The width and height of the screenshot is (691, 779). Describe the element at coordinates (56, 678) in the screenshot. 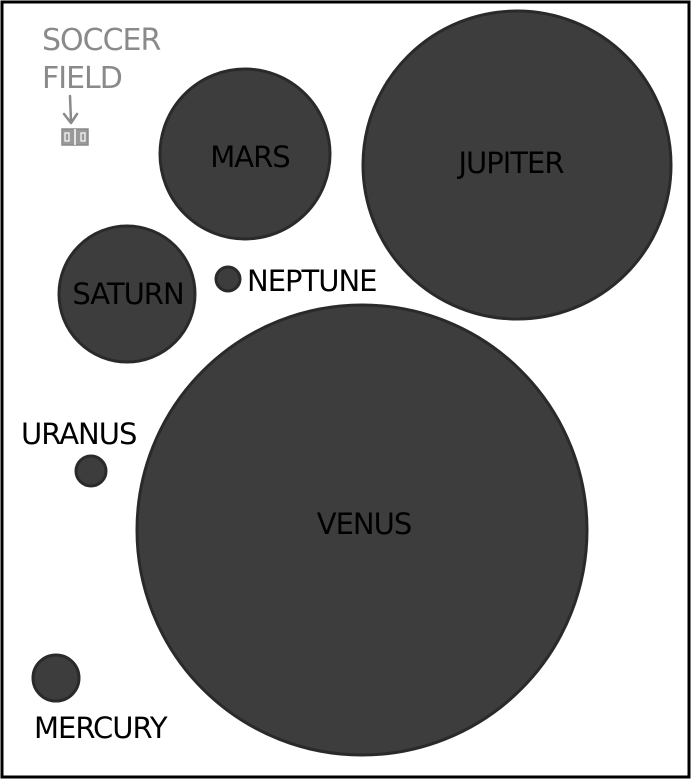

I see `planet-mercury` at that location.